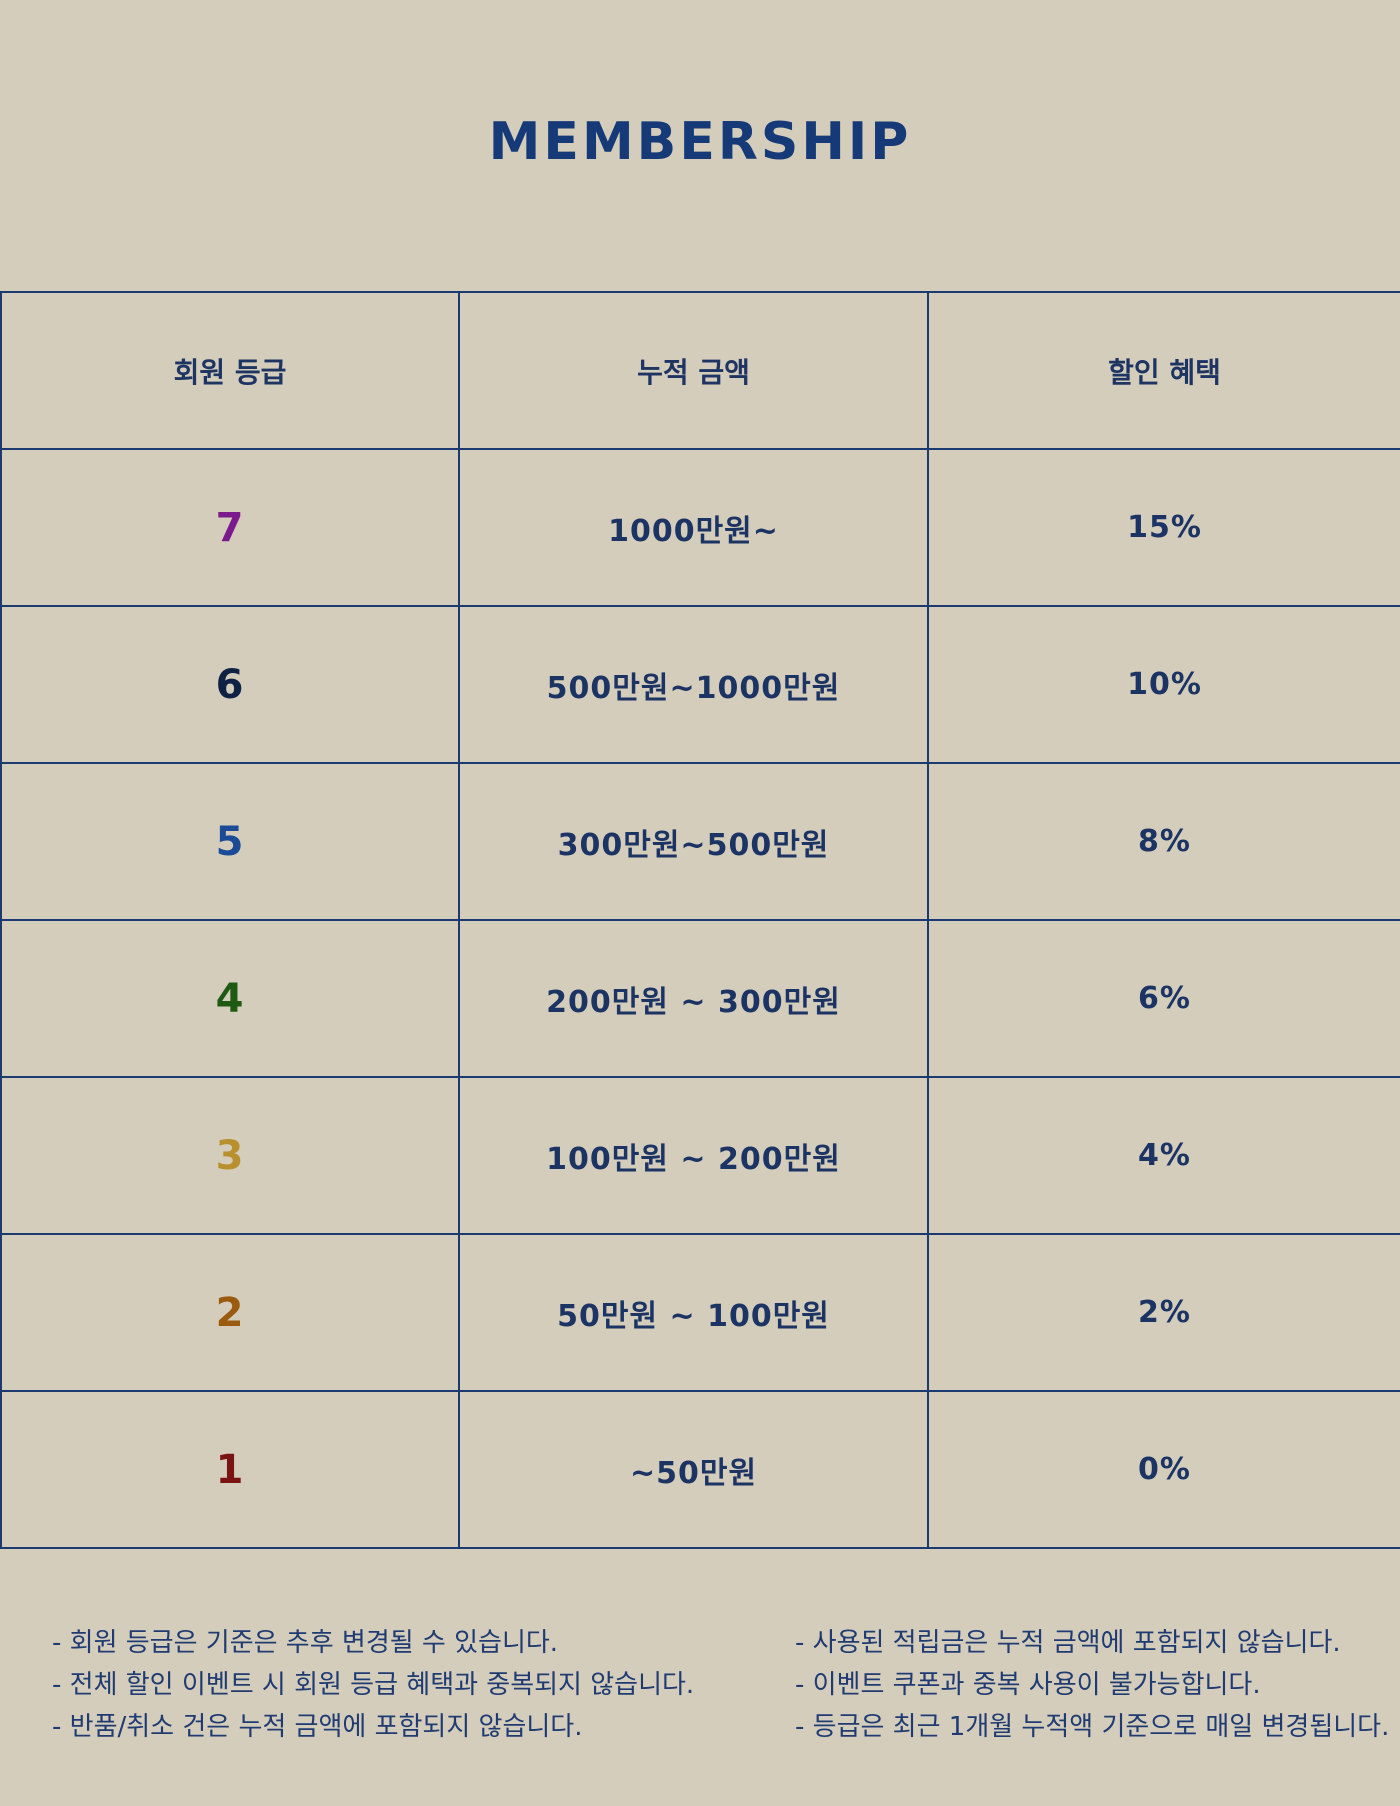 The image size is (1400, 1806). I want to click on grade-cell: 5, so click(230, 841).